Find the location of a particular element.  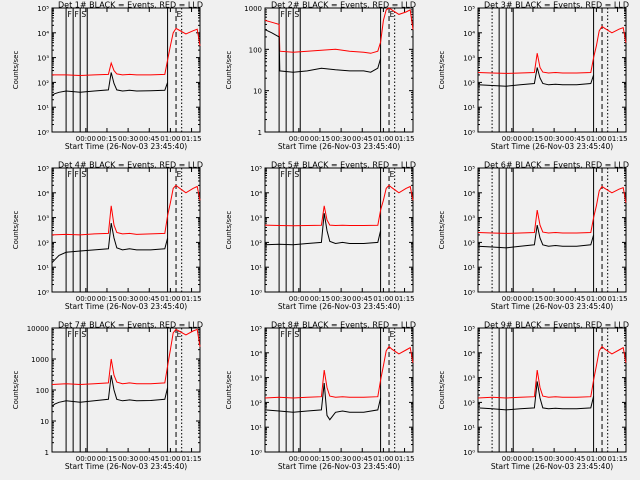

y-tick-label: 1 is located at coordinates (47, 453).